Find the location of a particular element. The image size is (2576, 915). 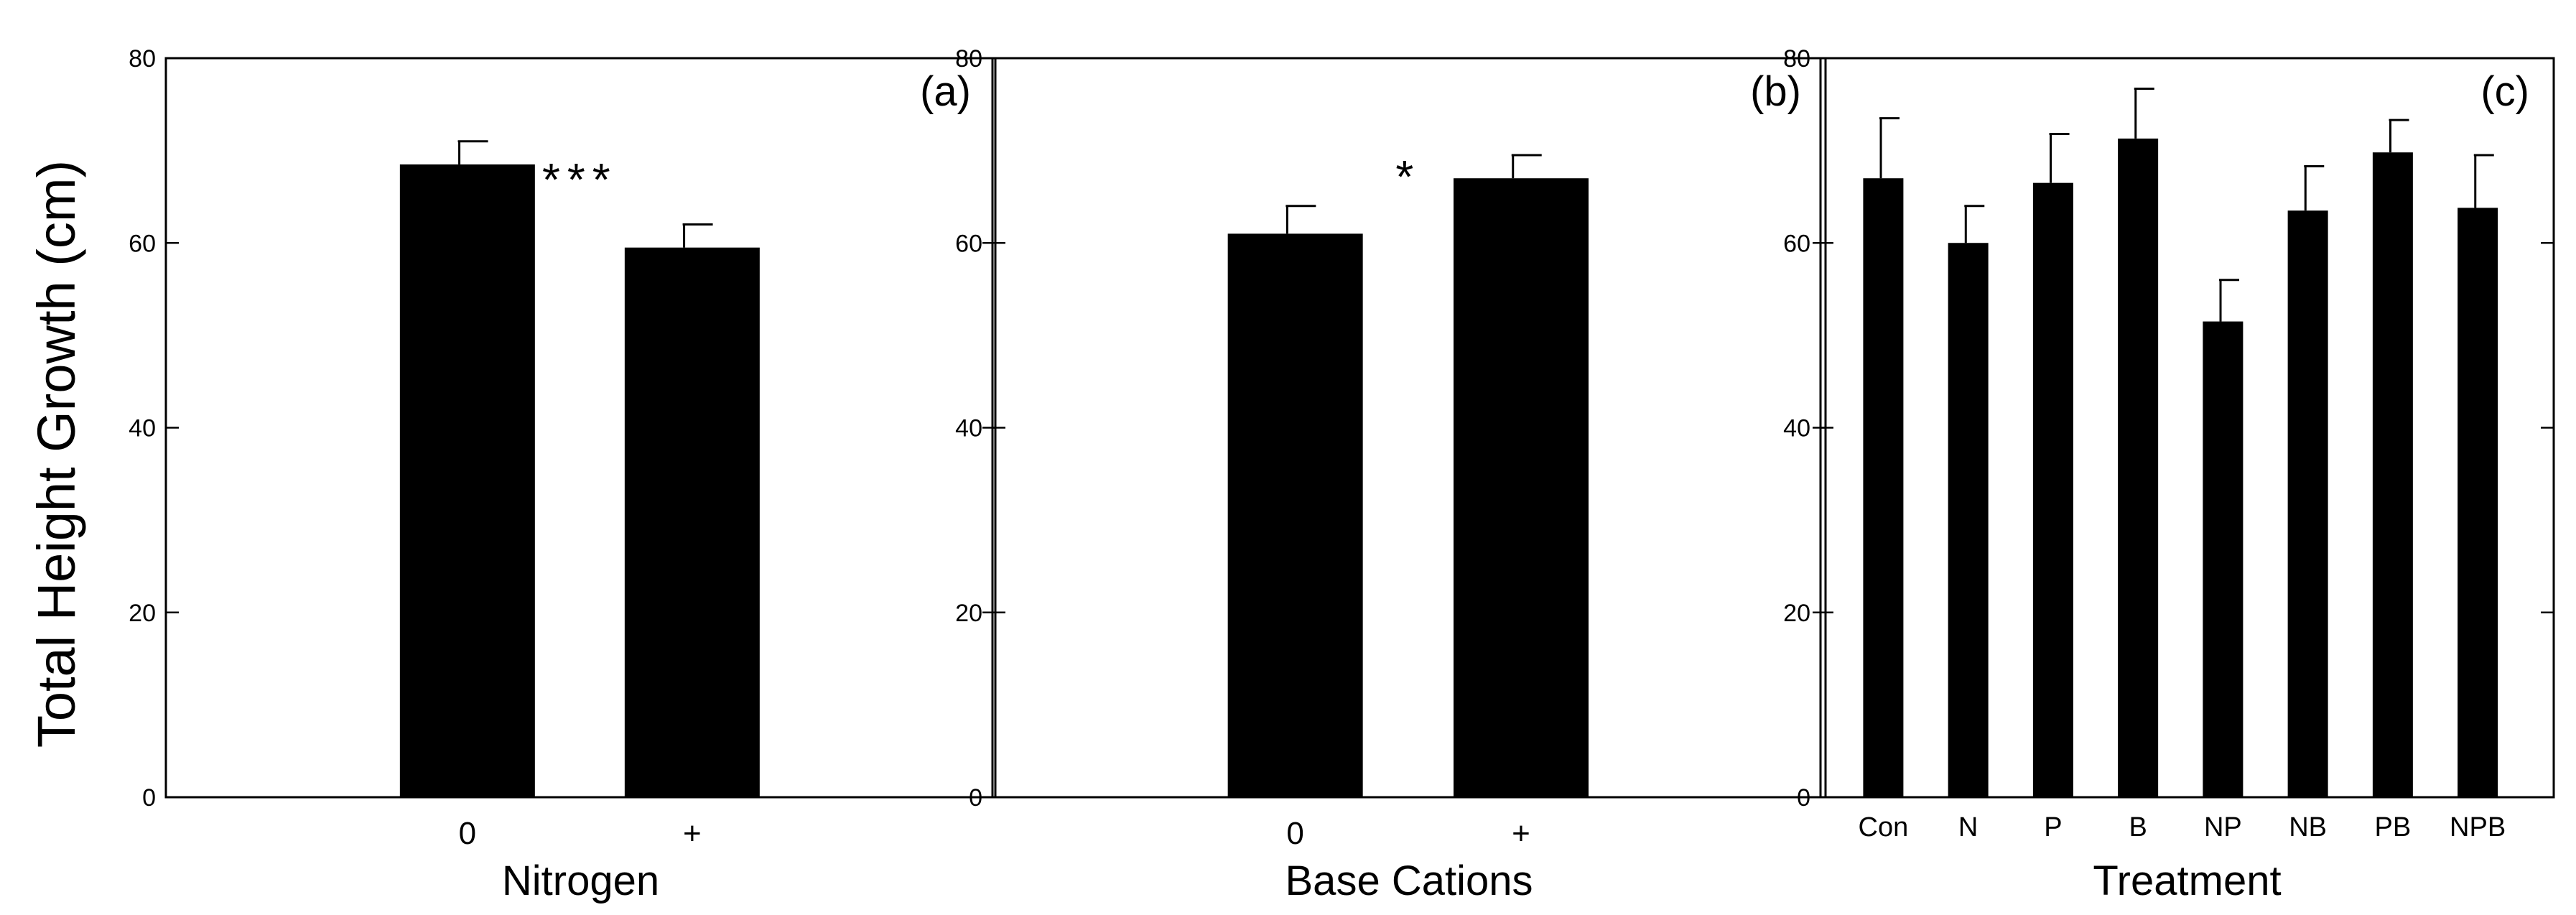

y-tick-label-a-1: 20 is located at coordinates (142, 613).